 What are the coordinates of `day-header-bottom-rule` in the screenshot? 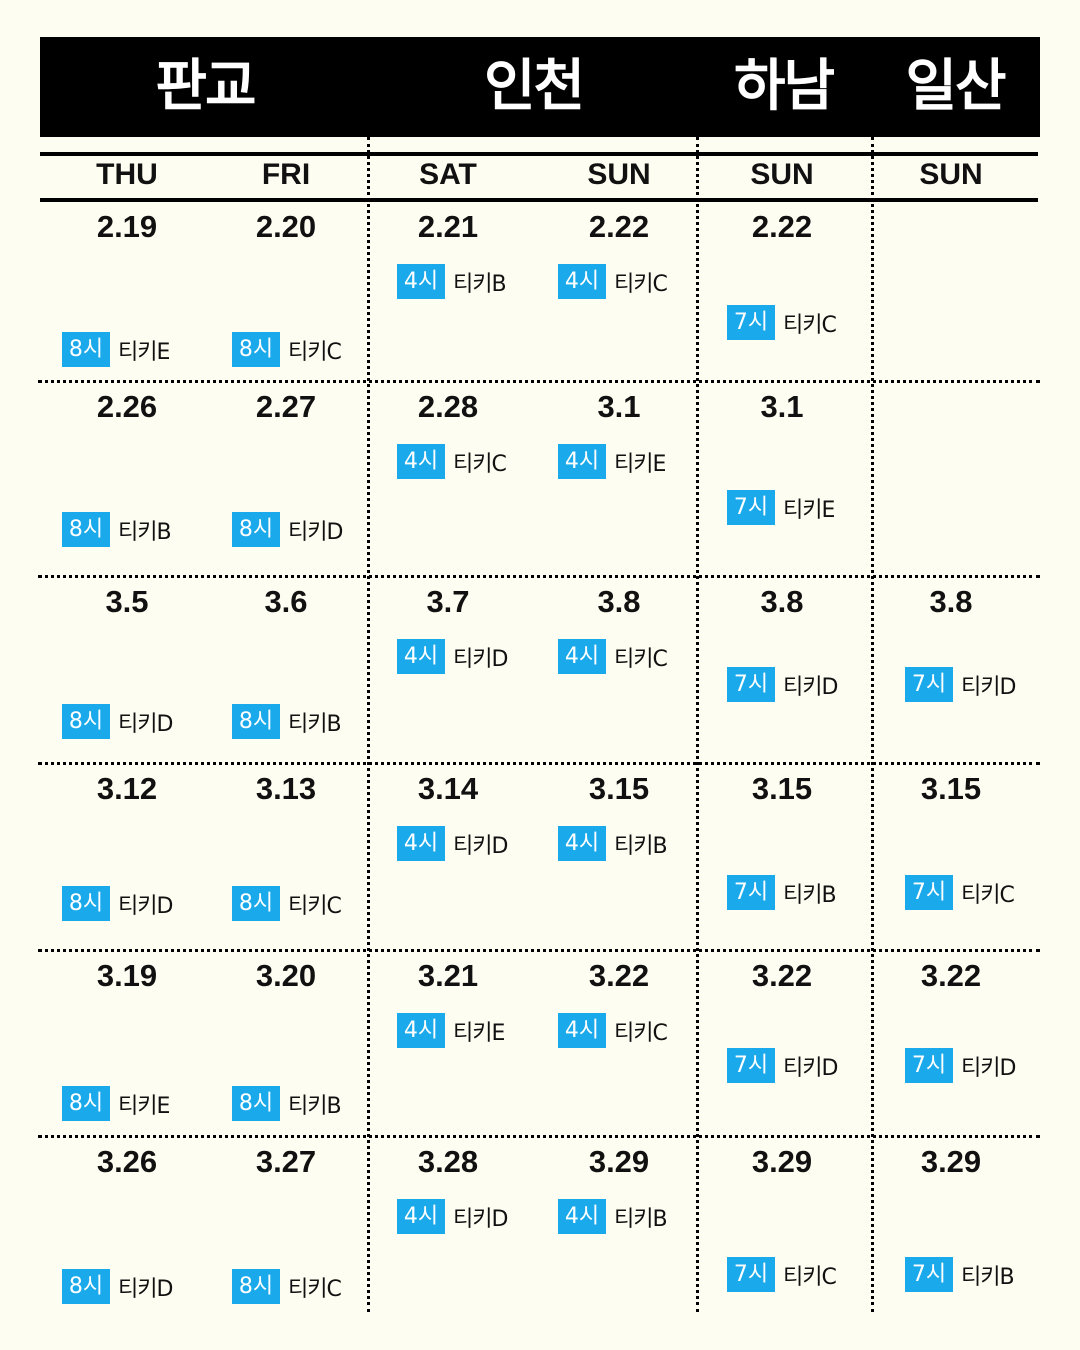 It's located at (539, 200).